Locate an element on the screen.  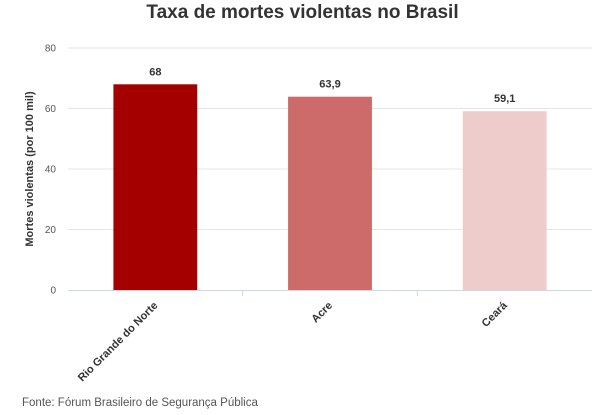
y-tick-label: 40 is located at coordinates (51, 170).